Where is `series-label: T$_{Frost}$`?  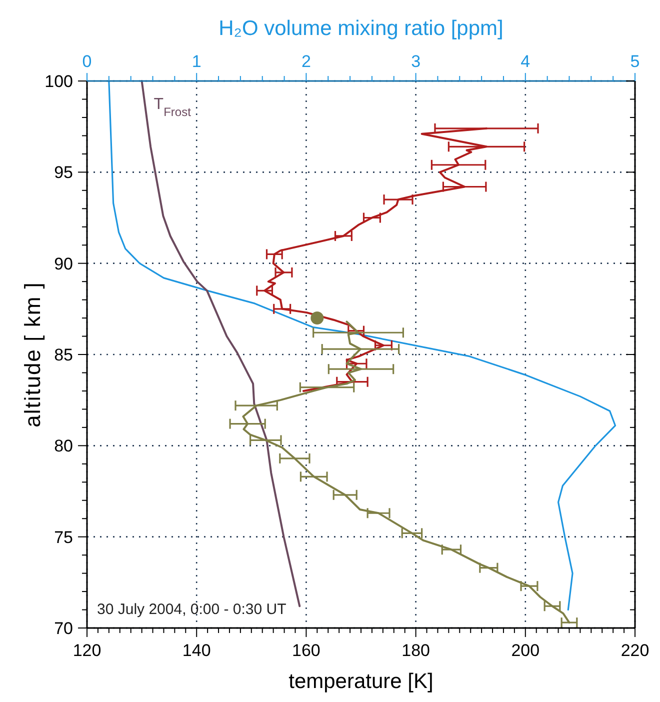 series-label: T$_{Frost}$ is located at coordinates (173, 107).